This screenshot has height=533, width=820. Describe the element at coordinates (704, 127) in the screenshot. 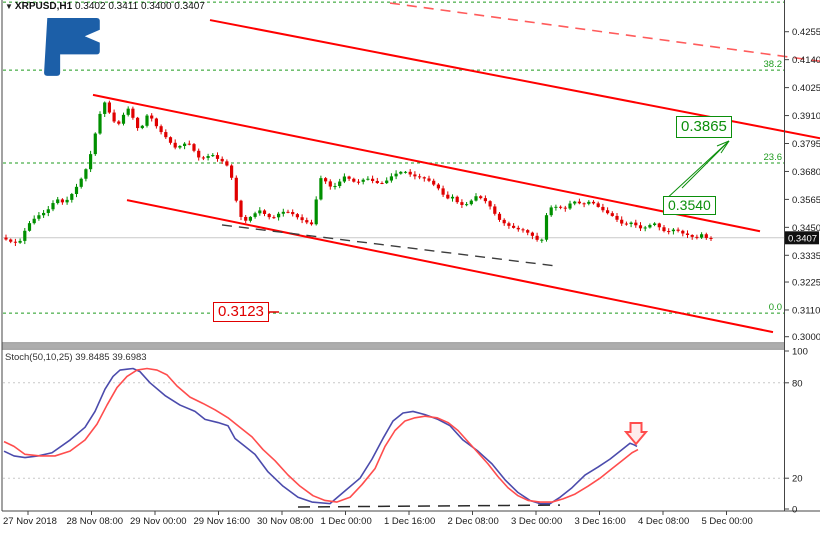

I see `target-price-label: 0.3865` at that location.